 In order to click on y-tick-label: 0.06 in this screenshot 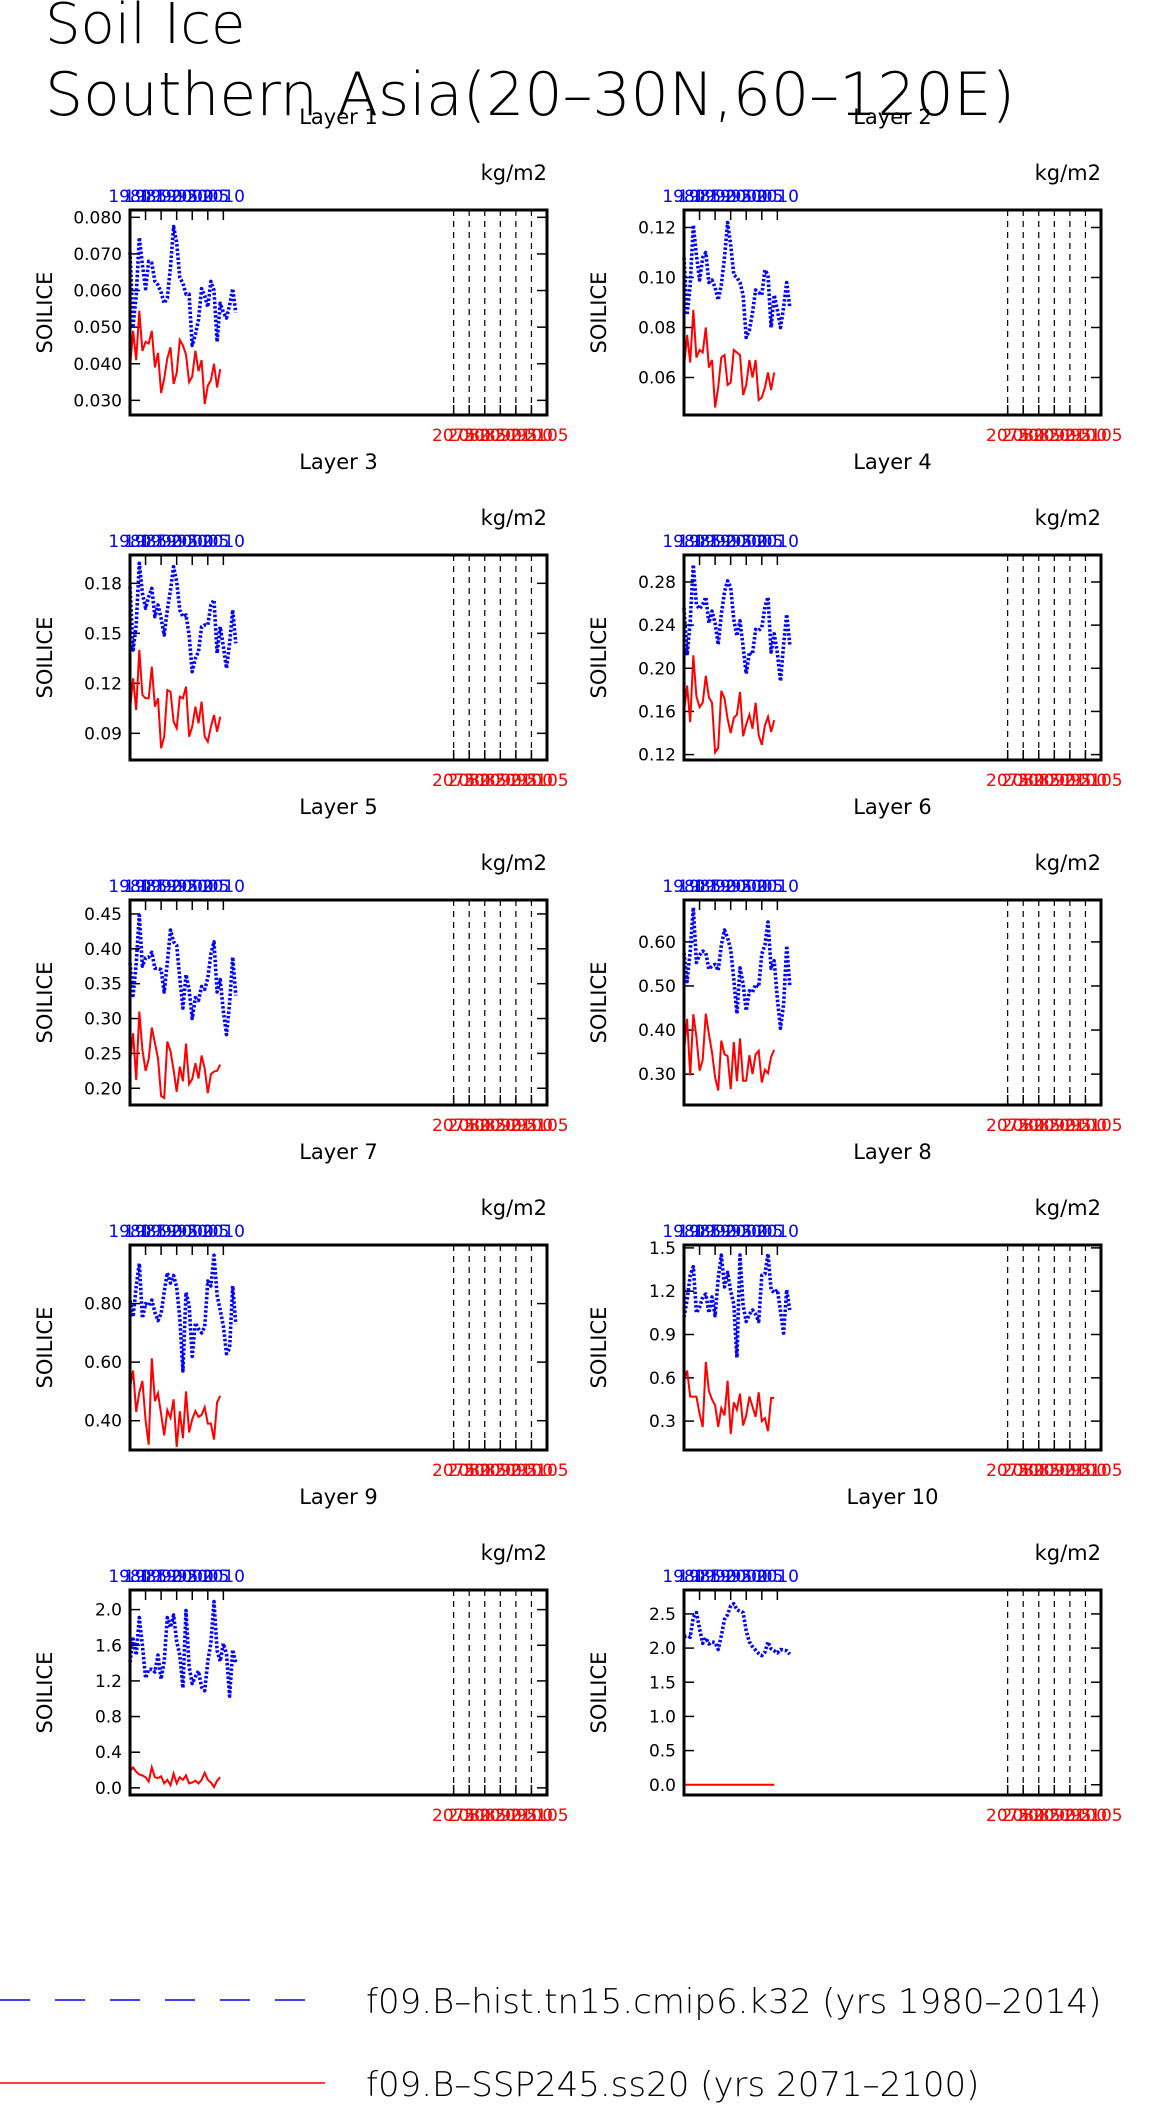, I will do `click(657, 379)`.